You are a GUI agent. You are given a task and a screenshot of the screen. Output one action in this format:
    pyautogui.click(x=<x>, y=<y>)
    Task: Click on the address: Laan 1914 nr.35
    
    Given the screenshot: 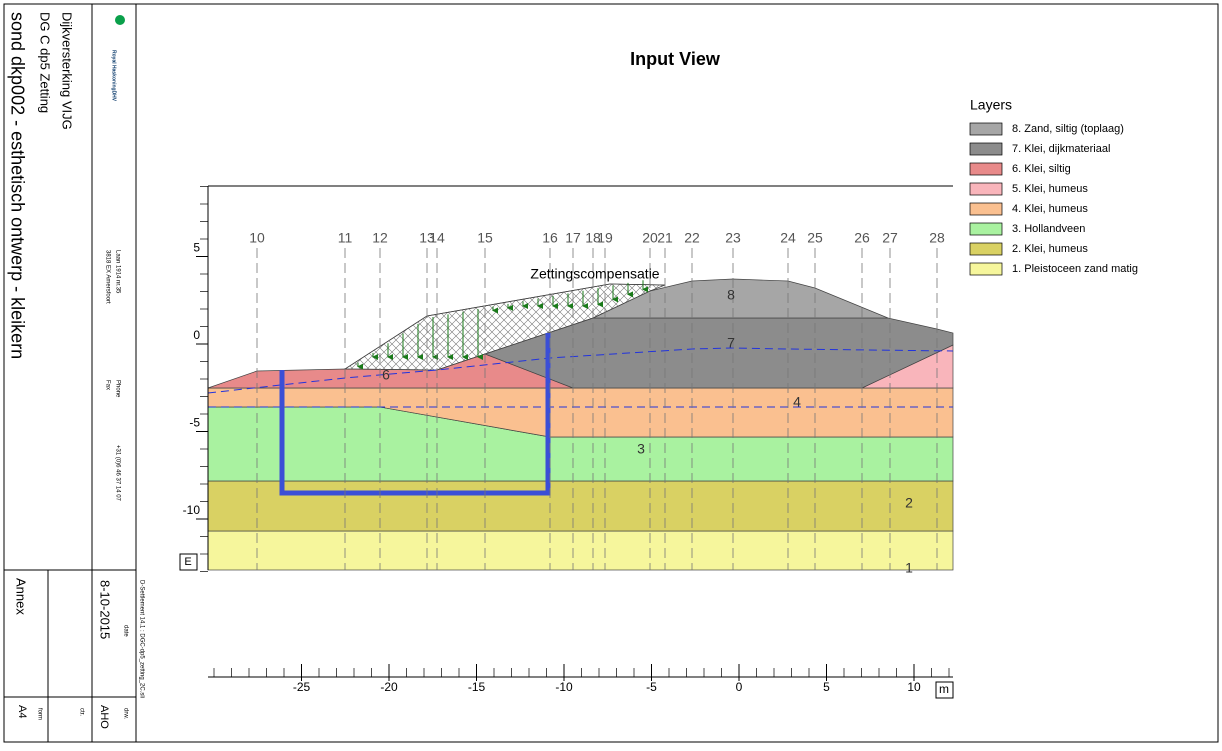 What is the action you would take?
    pyautogui.click(x=117, y=272)
    